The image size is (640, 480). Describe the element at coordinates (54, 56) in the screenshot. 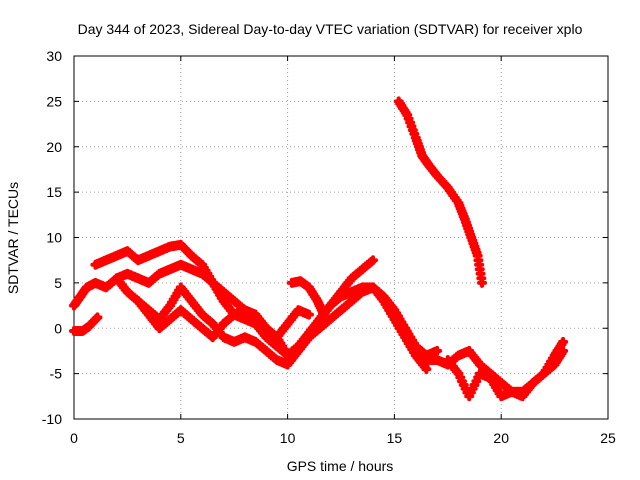

I see `y-tick-label: 30` at that location.